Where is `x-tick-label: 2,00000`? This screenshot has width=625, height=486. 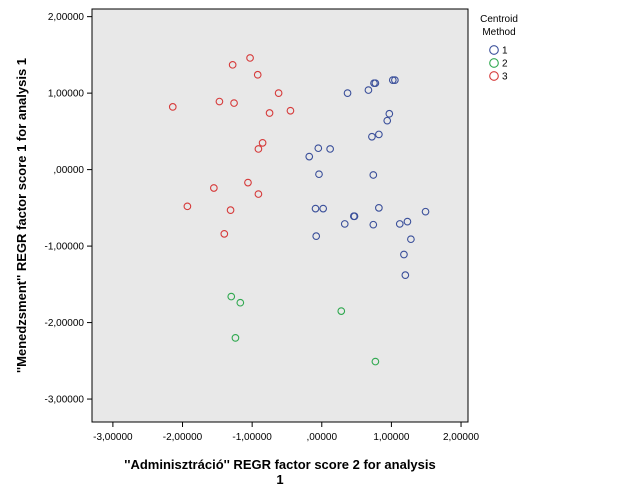
x-tick-label: 2,00000 is located at coordinates (461, 437).